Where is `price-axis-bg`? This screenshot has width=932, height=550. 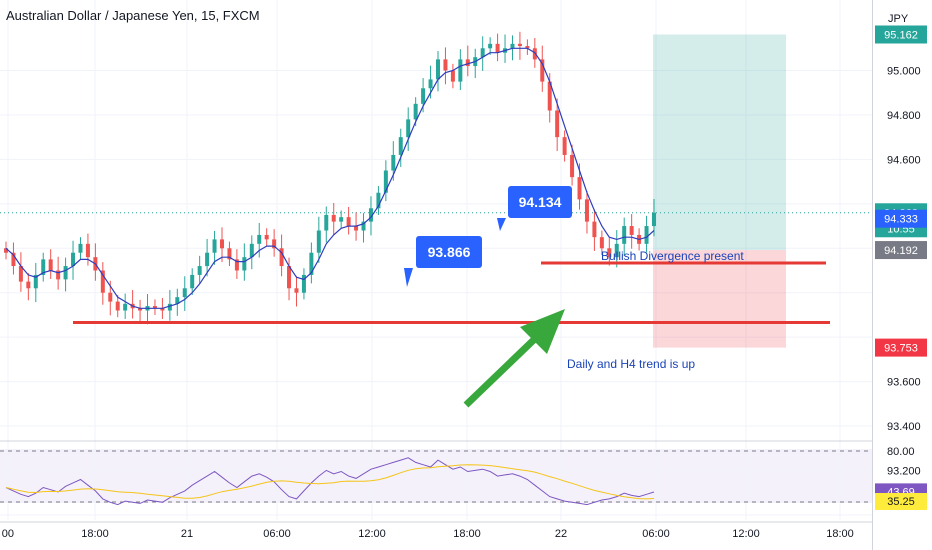 price-axis-bg is located at coordinates (902, 275).